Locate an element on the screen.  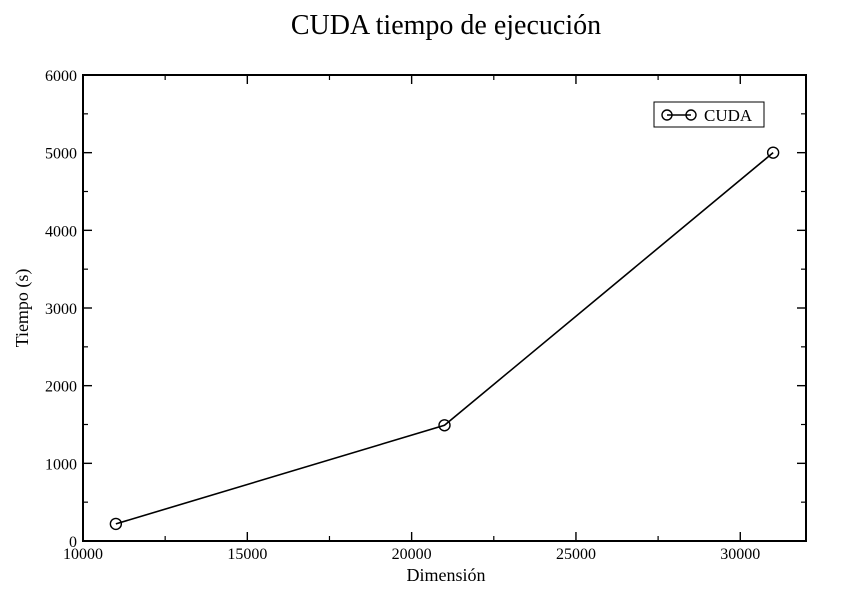
x-tick-label: 25000 is located at coordinates (576, 554).